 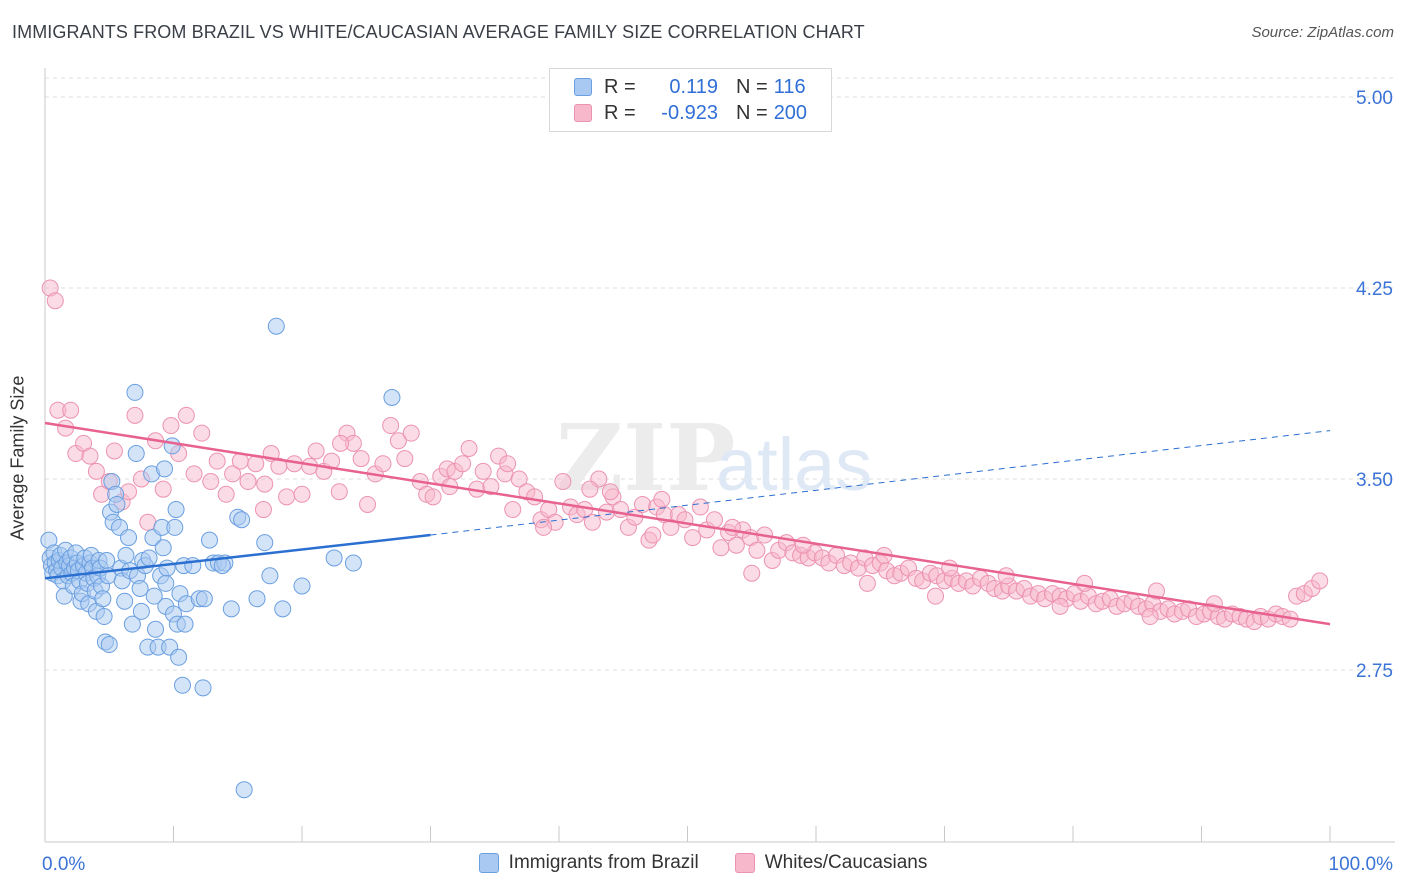 What do you see at coordinates (488, 863) in the screenshot?
I see `legend-swatch-brazil` at bounding box center [488, 863].